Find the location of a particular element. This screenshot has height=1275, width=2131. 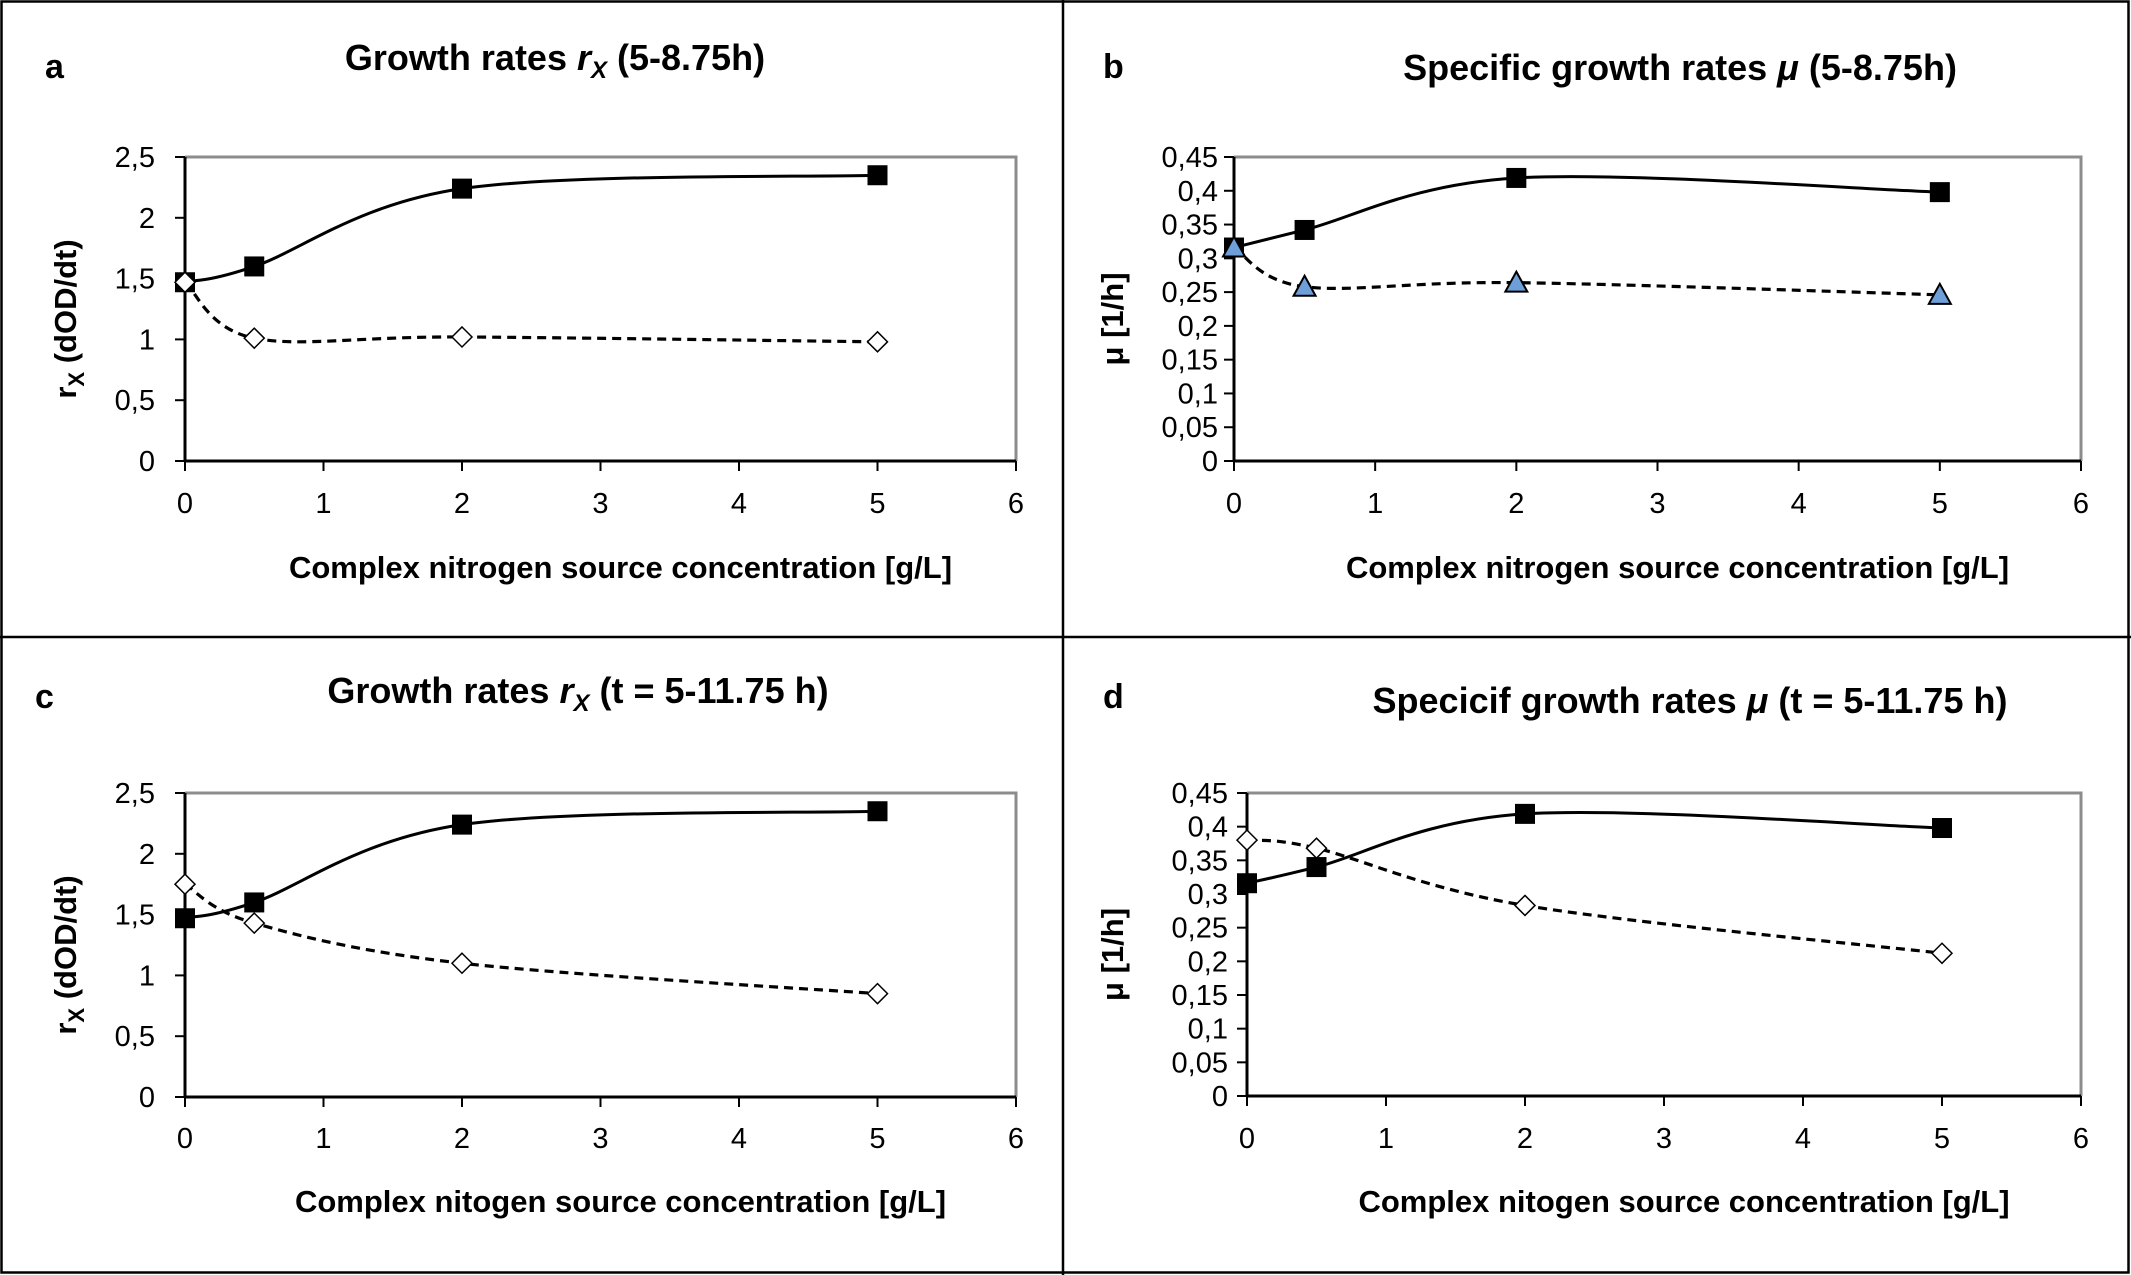

chart-title: Growth rates rX (5-8.75h) is located at coordinates (555, 60).